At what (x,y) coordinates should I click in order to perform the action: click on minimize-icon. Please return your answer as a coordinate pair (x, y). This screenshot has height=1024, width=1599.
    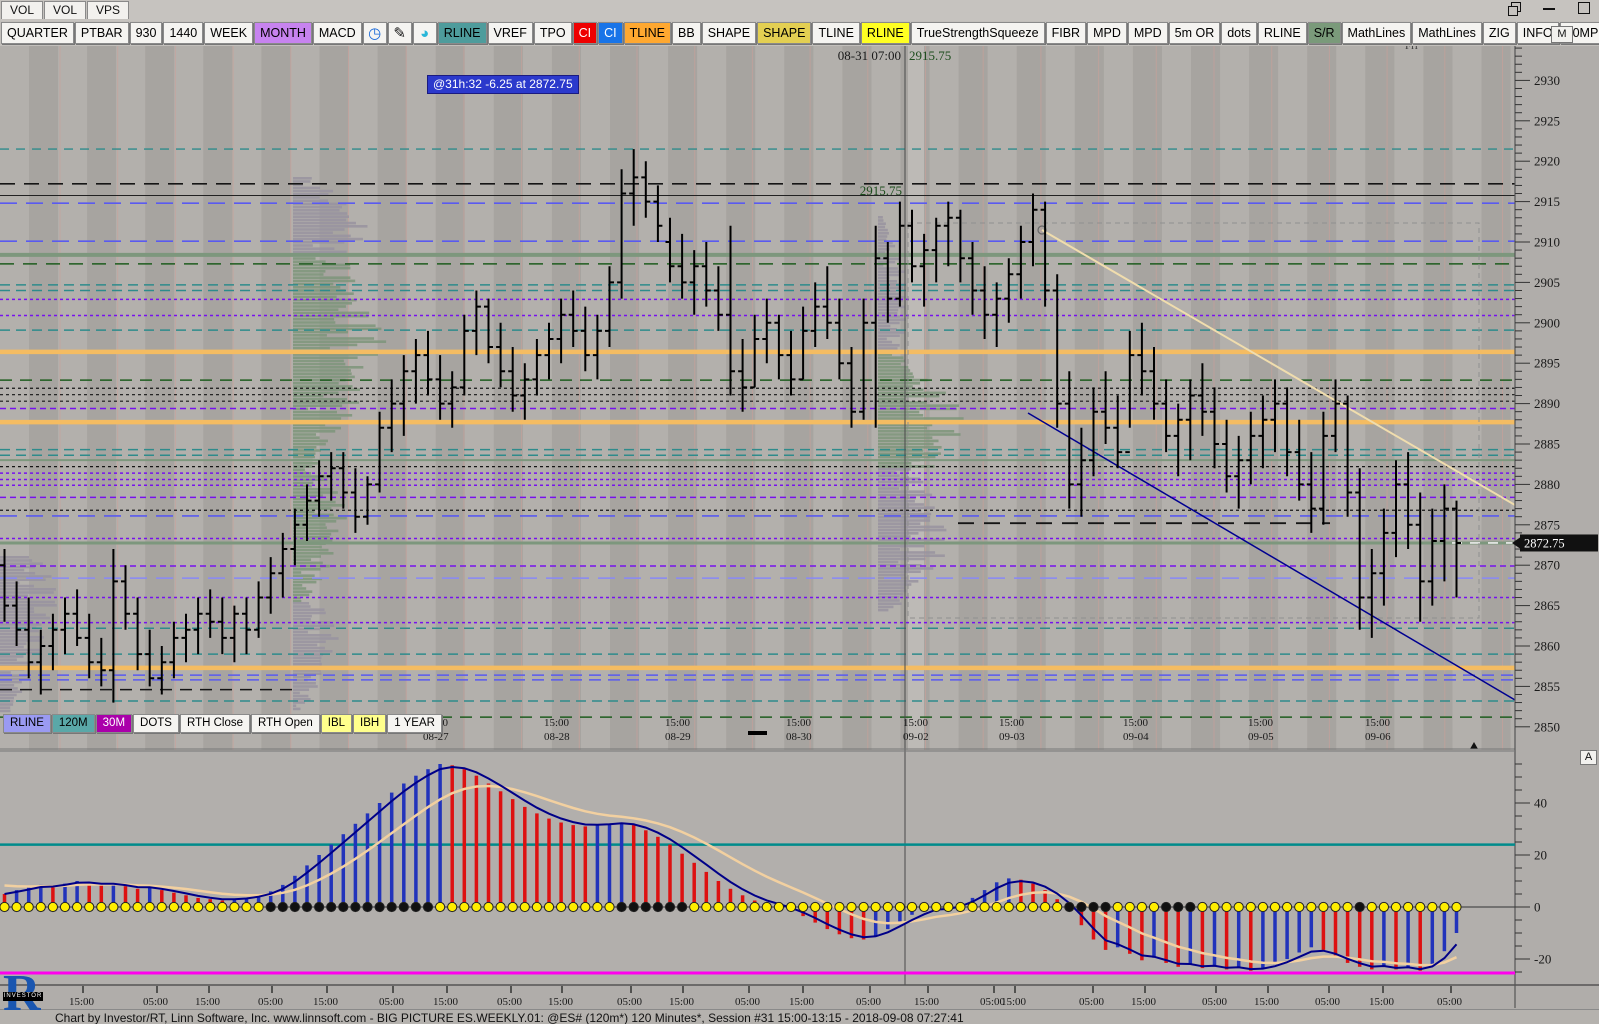
    Looking at the image, I should click on (1549, 8).